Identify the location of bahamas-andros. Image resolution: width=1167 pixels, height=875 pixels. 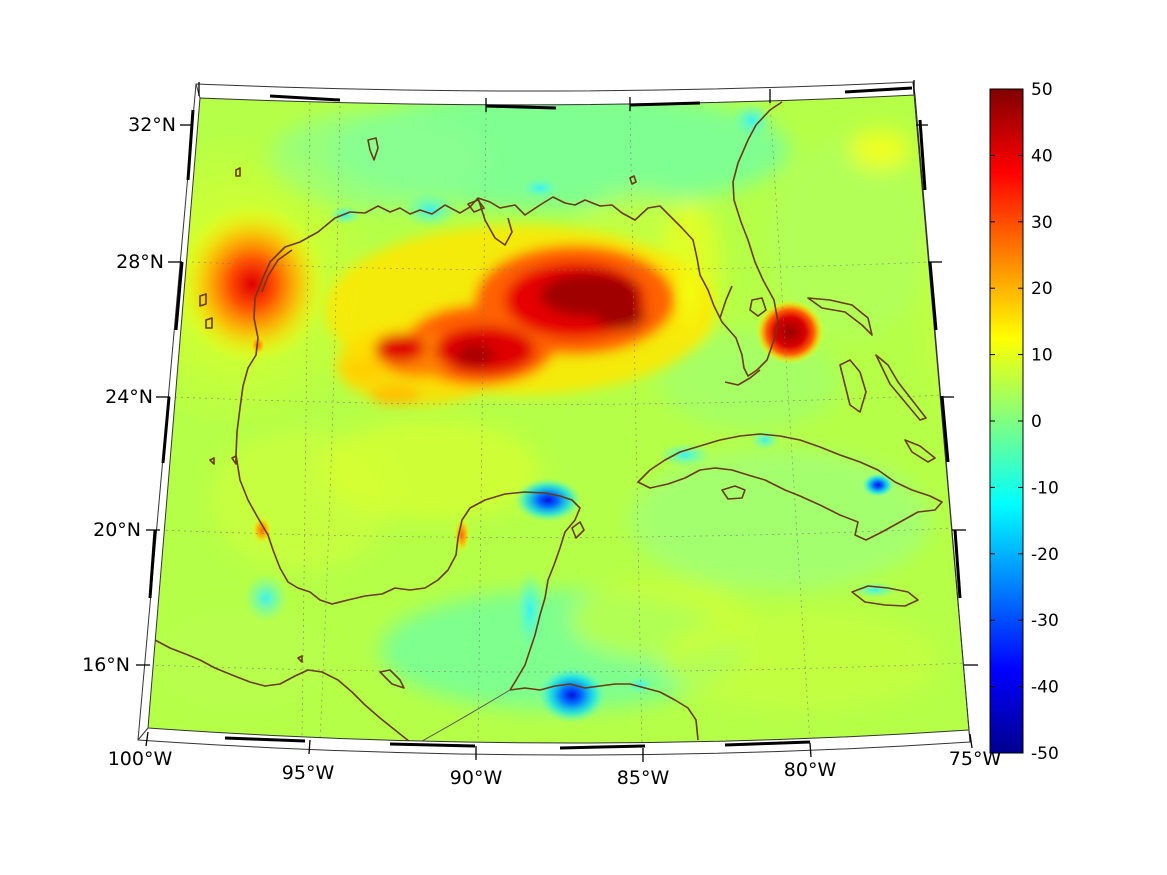
(853, 386).